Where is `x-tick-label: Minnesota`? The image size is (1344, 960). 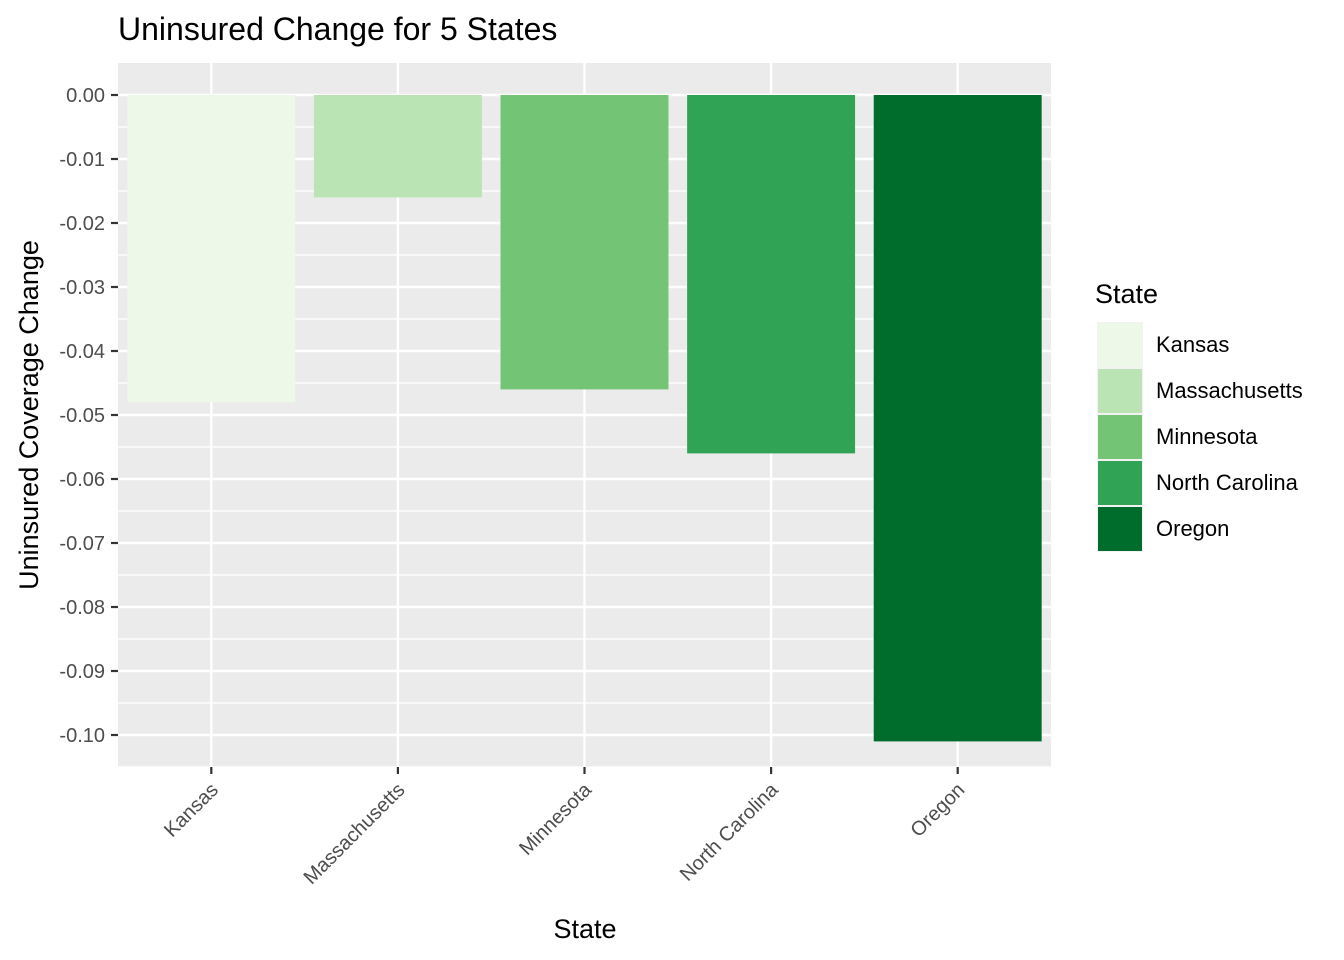 x-tick-label: Minnesota is located at coordinates (555, 818).